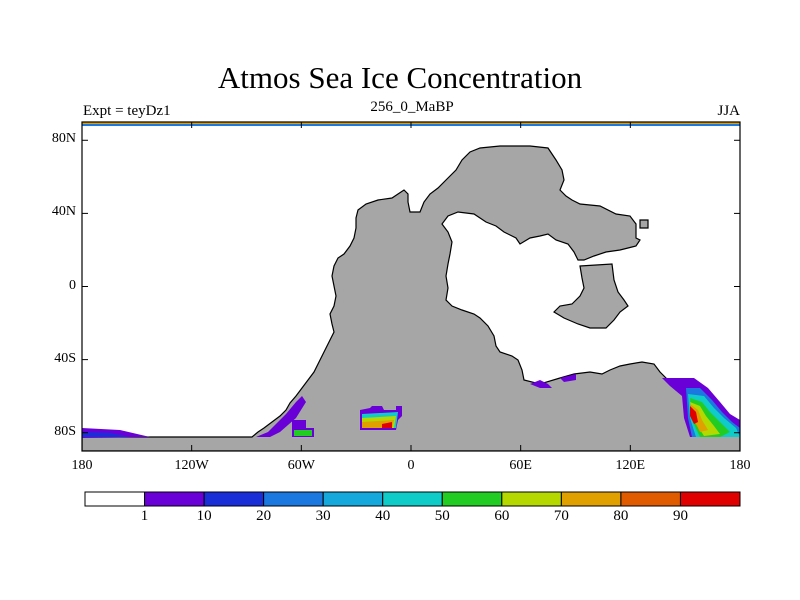 The height and width of the screenshot is (600, 800). Describe the element at coordinates (106, 434) in the screenshot. I see `sea-ice-west-band-inner` at that location.